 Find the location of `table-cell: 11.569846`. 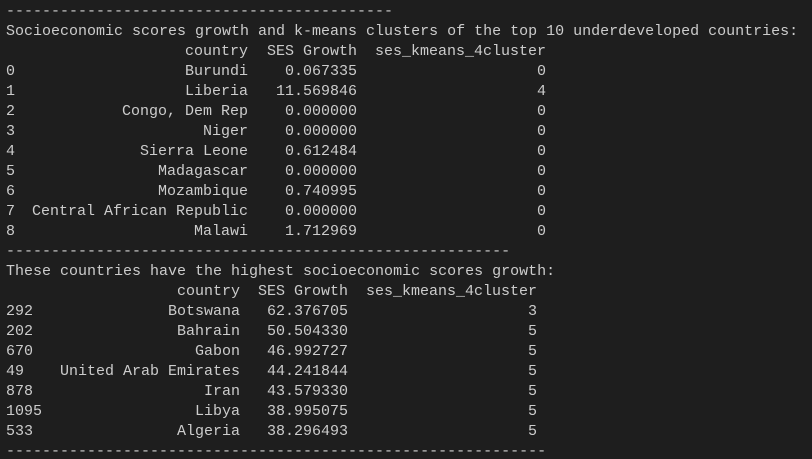

table-cell: 11.569846 is located at coordinates (316, 91).